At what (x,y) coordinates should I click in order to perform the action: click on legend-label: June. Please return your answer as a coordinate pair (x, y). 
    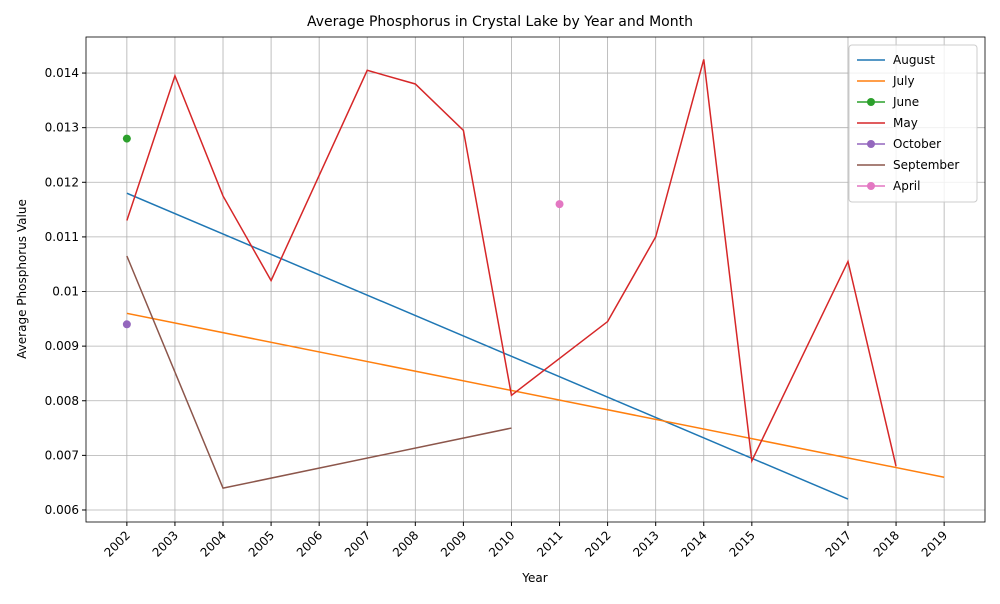
    Looking at the image, I should click on (905, 102).